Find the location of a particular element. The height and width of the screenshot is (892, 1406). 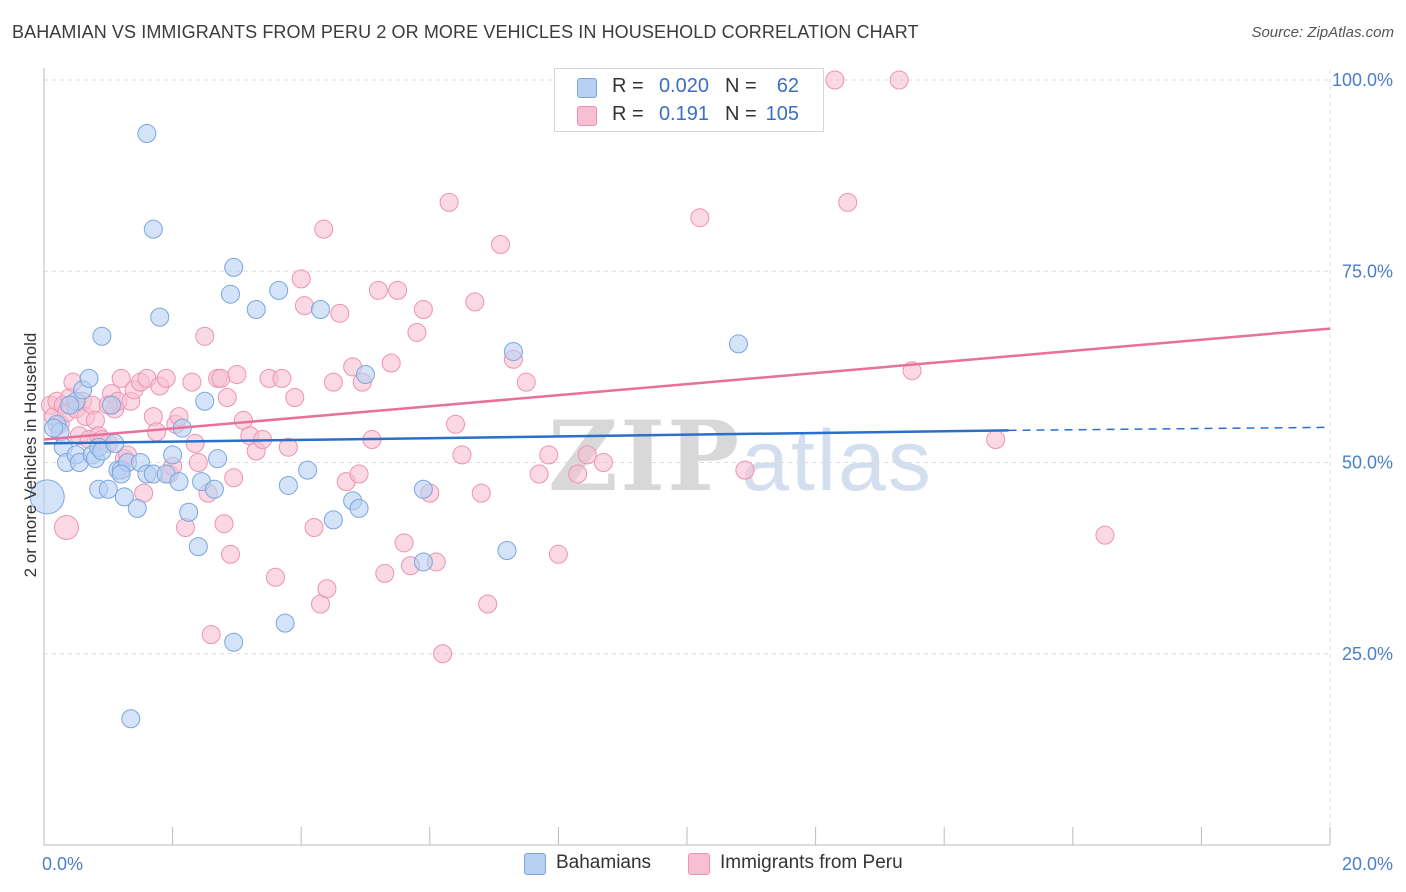

bahamian-trend-extension is located at coordinates (1169, 429).